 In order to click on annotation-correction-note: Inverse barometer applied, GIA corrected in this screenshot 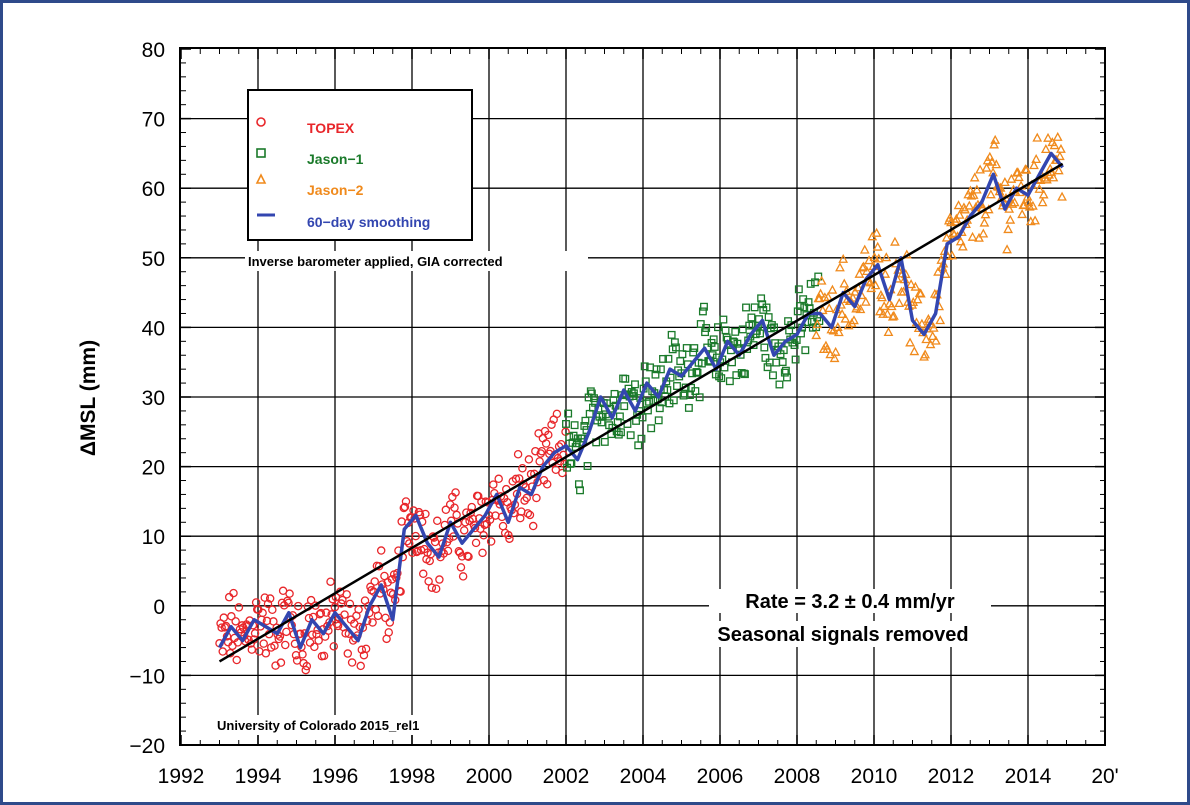, I will do `click(375, 261)`.